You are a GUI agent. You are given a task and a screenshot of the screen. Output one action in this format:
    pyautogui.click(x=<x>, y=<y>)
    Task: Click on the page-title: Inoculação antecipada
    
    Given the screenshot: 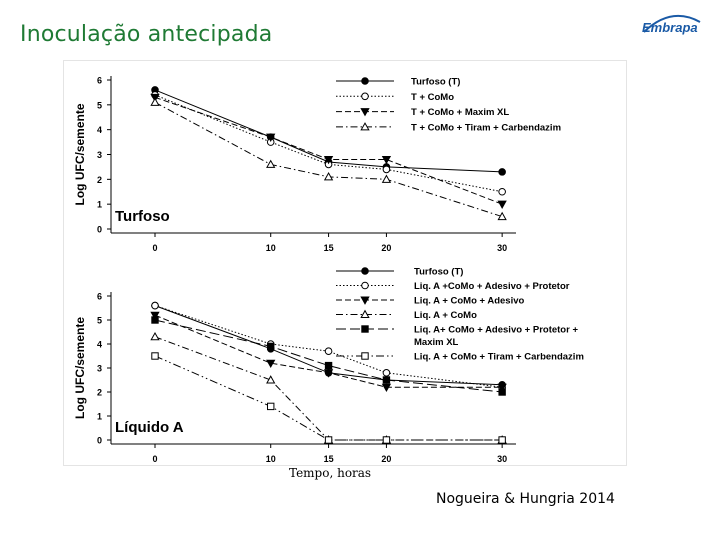 What is the action you would take?
    pyautogui.click(x=146, y=34)
    